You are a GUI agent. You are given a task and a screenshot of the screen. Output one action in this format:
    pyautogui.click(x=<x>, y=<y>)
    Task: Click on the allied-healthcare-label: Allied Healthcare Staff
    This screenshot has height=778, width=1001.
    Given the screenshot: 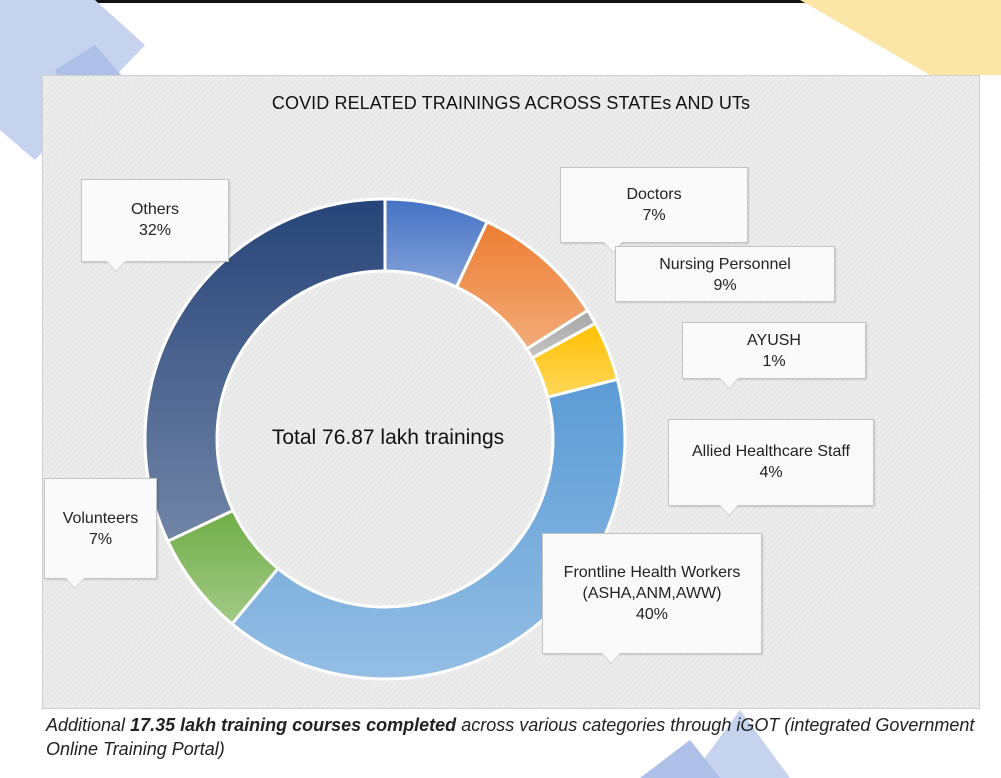 What is the action you would take?
    pyautogui.click(x=770, y=451)
    